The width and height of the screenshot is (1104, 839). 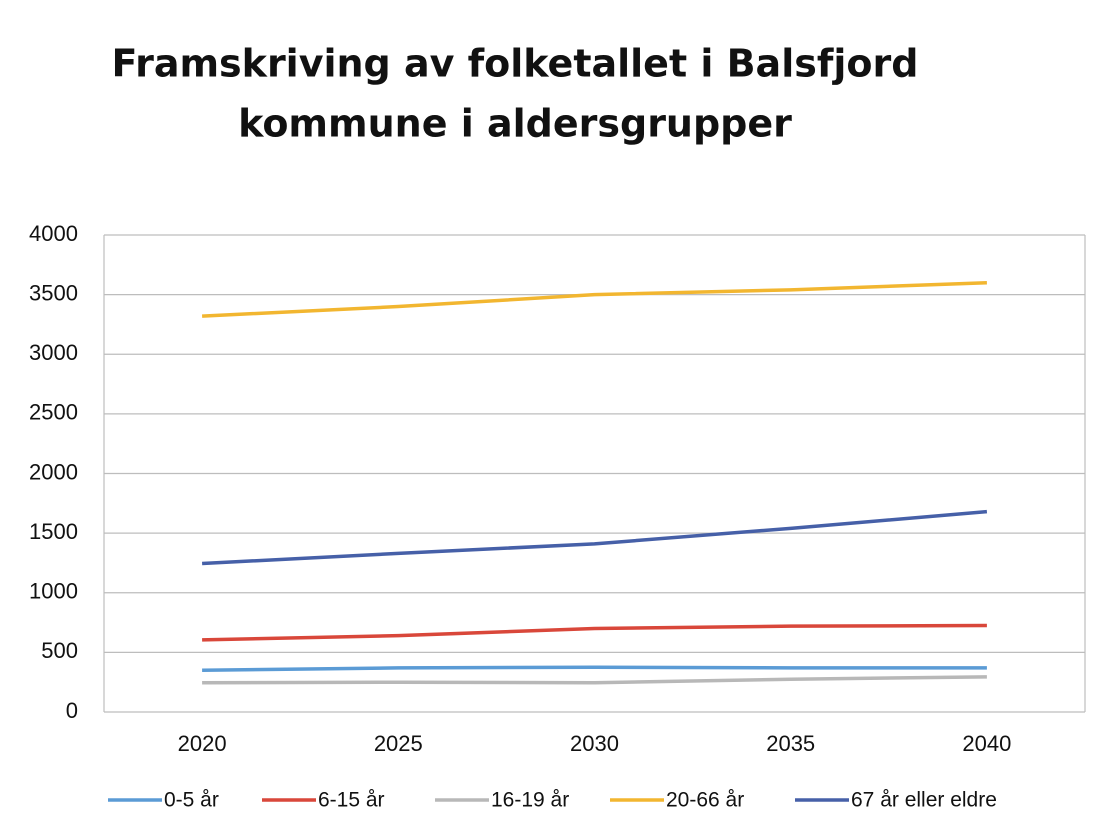 I want to click on x-tick-label: 2025, so click(x=398, y=743).